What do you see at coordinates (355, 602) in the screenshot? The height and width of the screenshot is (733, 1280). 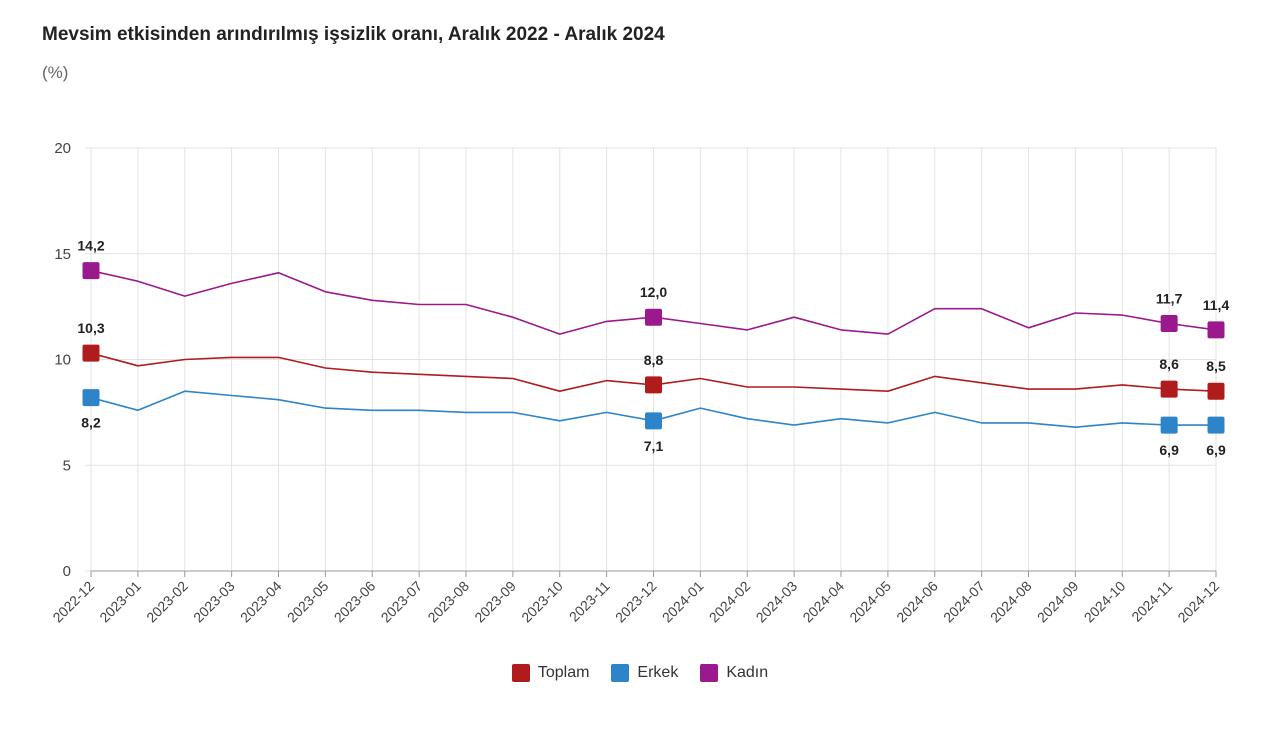 I see `x-tick-label: 2023-06` at bounding box center [355, 602].